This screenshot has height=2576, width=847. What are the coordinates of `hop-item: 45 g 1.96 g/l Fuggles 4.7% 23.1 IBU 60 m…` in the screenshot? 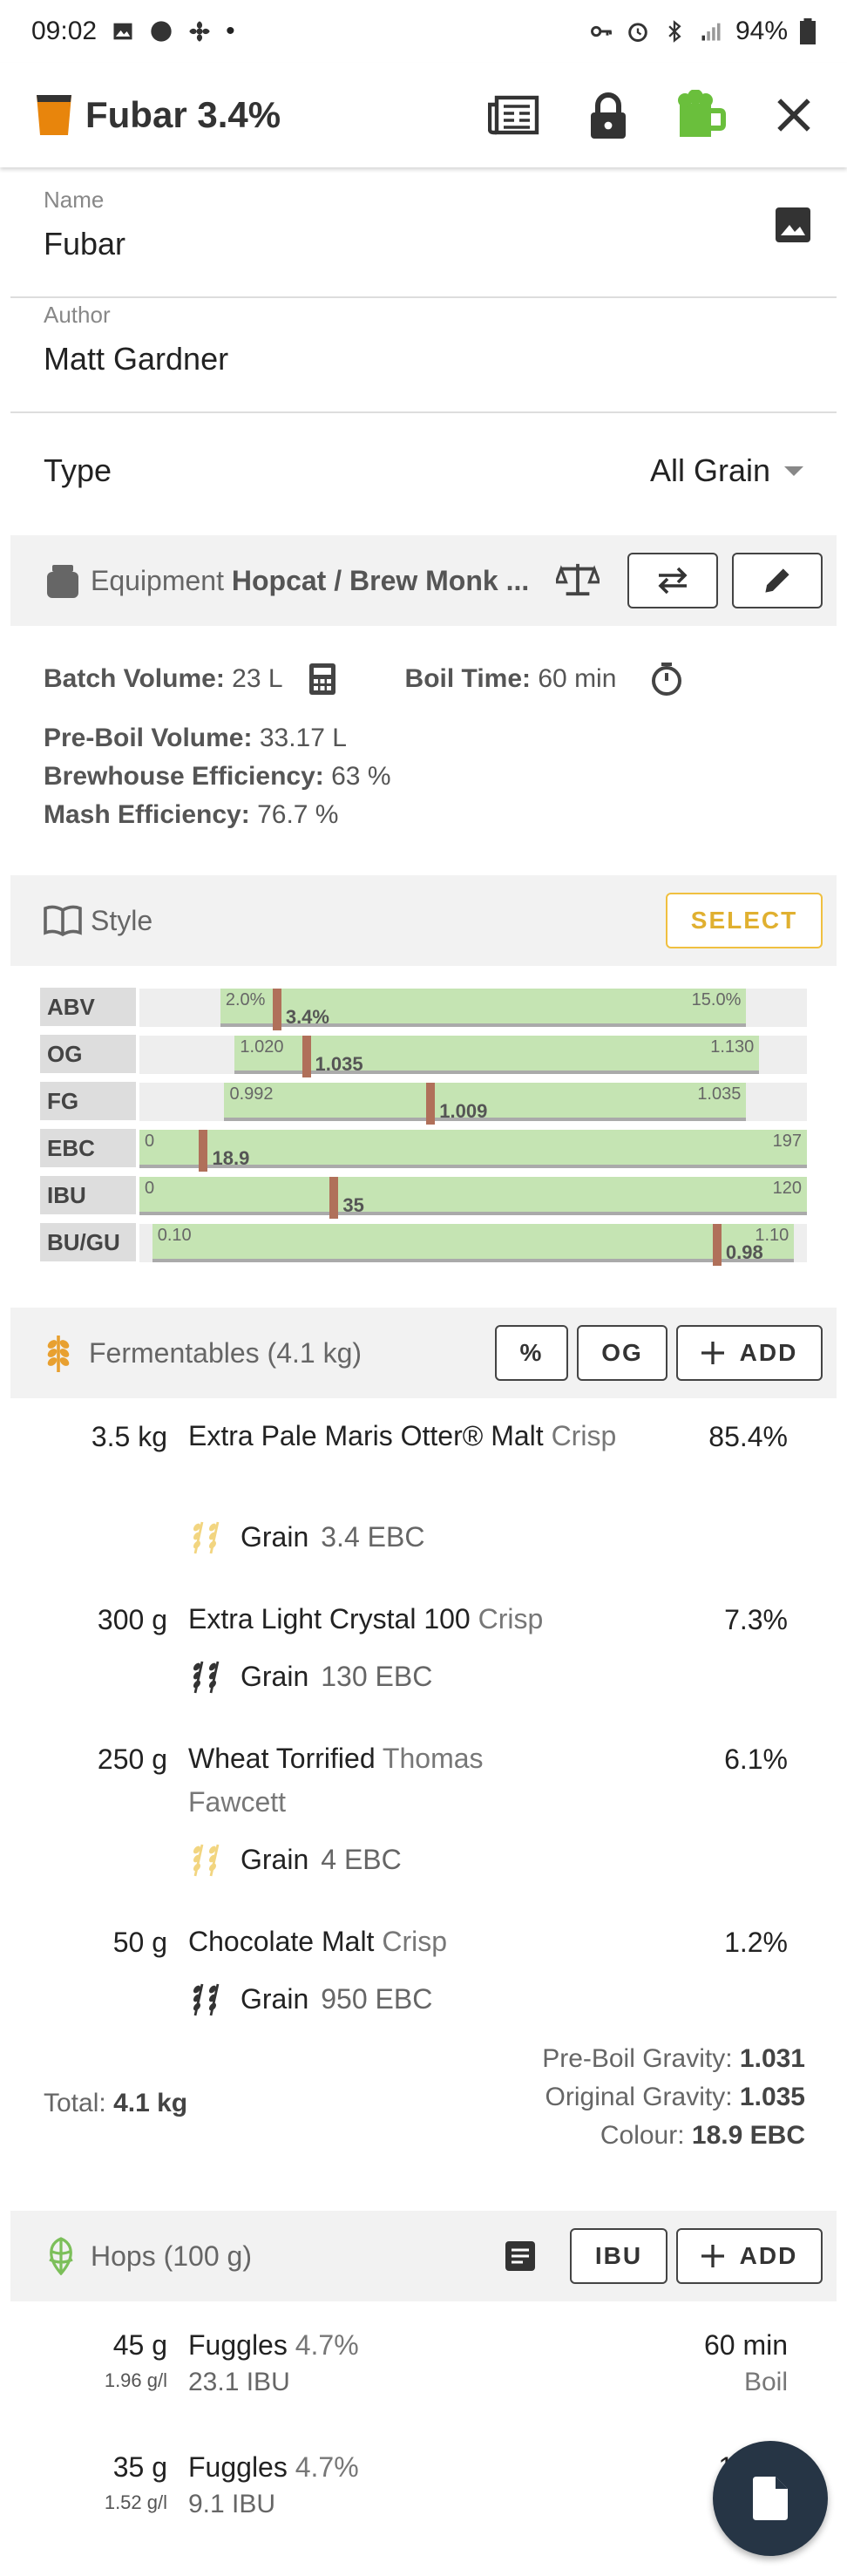 It's located at (427, 2372).